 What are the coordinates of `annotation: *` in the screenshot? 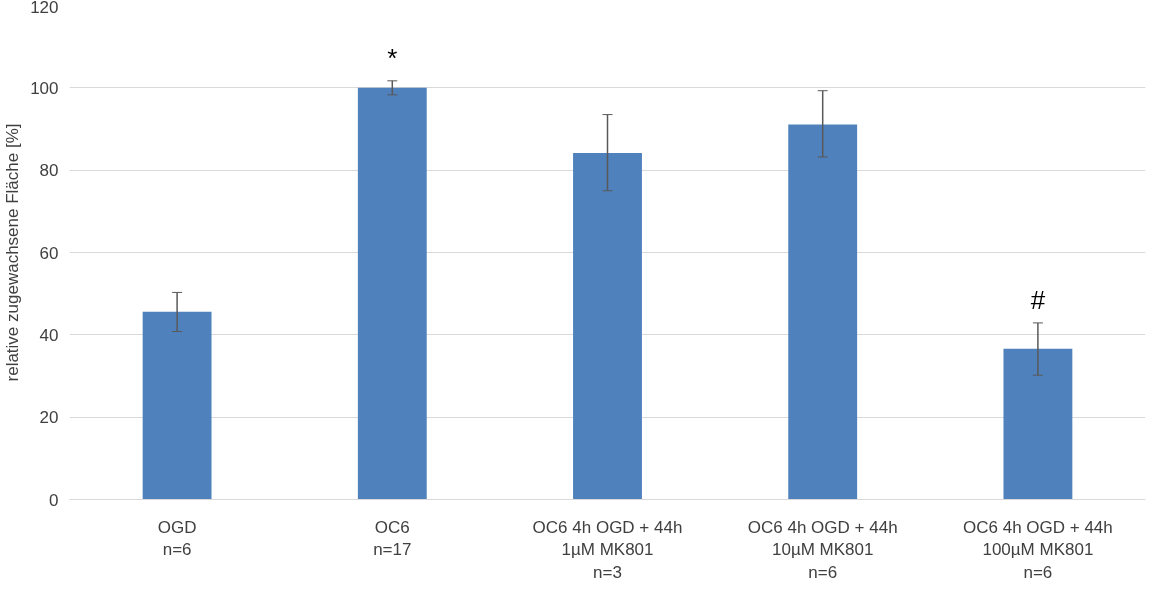 It's located at (392, 57).